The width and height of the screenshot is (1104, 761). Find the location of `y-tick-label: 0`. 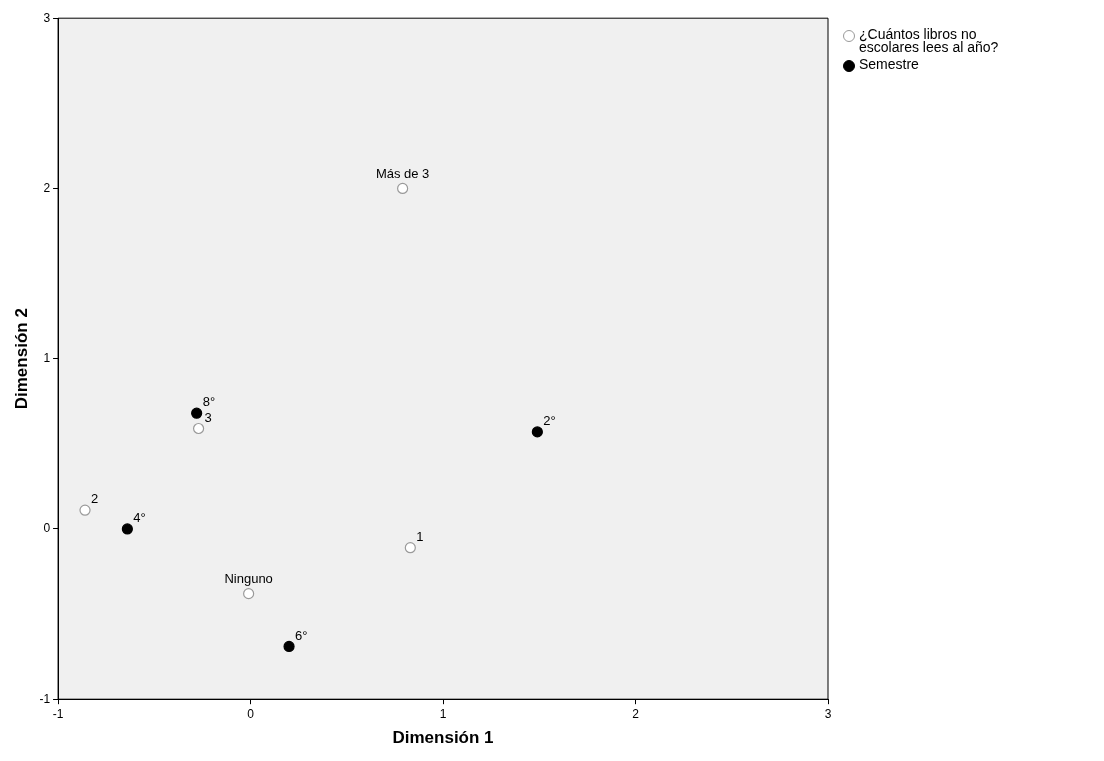

y-tick-label: 0 is located at coordinates (47, 528).